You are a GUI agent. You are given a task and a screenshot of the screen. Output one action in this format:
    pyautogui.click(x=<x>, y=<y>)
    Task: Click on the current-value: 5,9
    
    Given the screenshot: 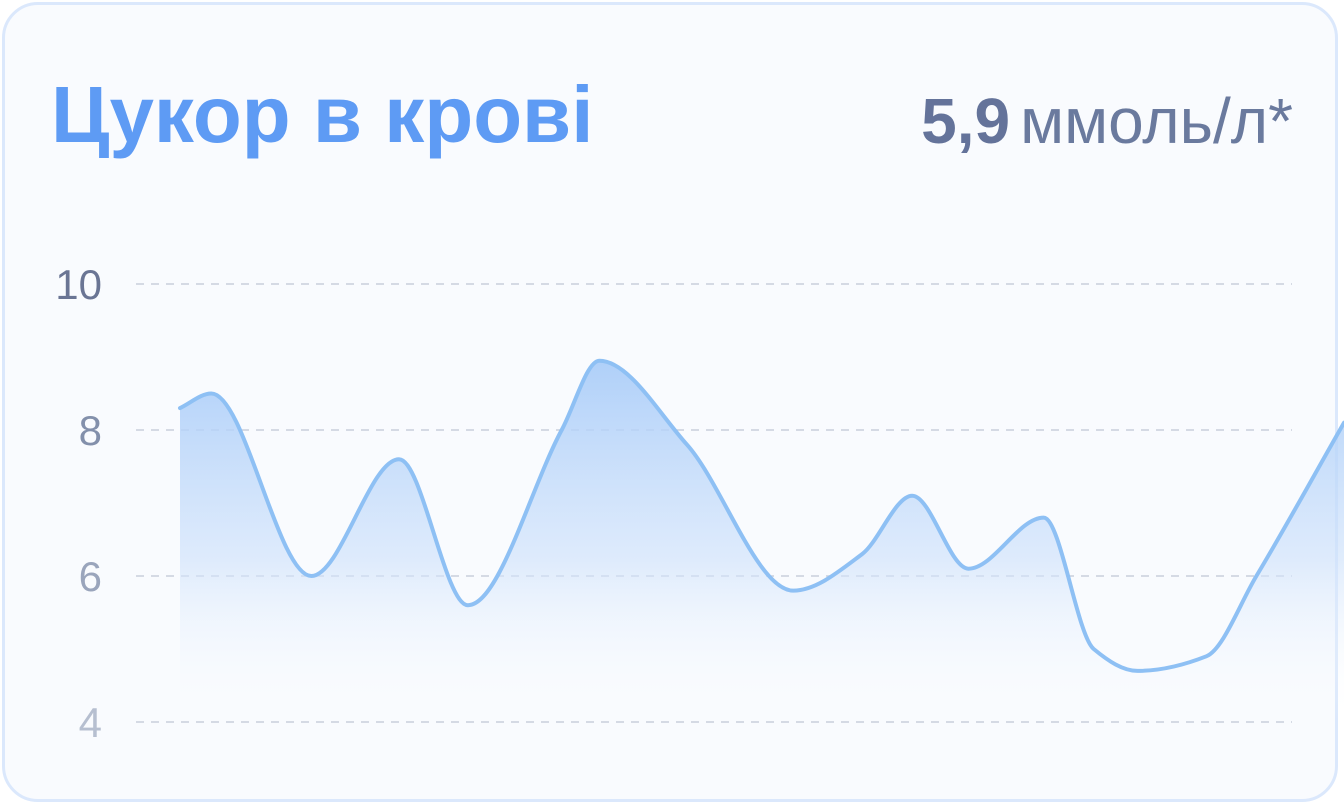 What is the action you would take?
    pyautogui.click(x=966, y=121)
    